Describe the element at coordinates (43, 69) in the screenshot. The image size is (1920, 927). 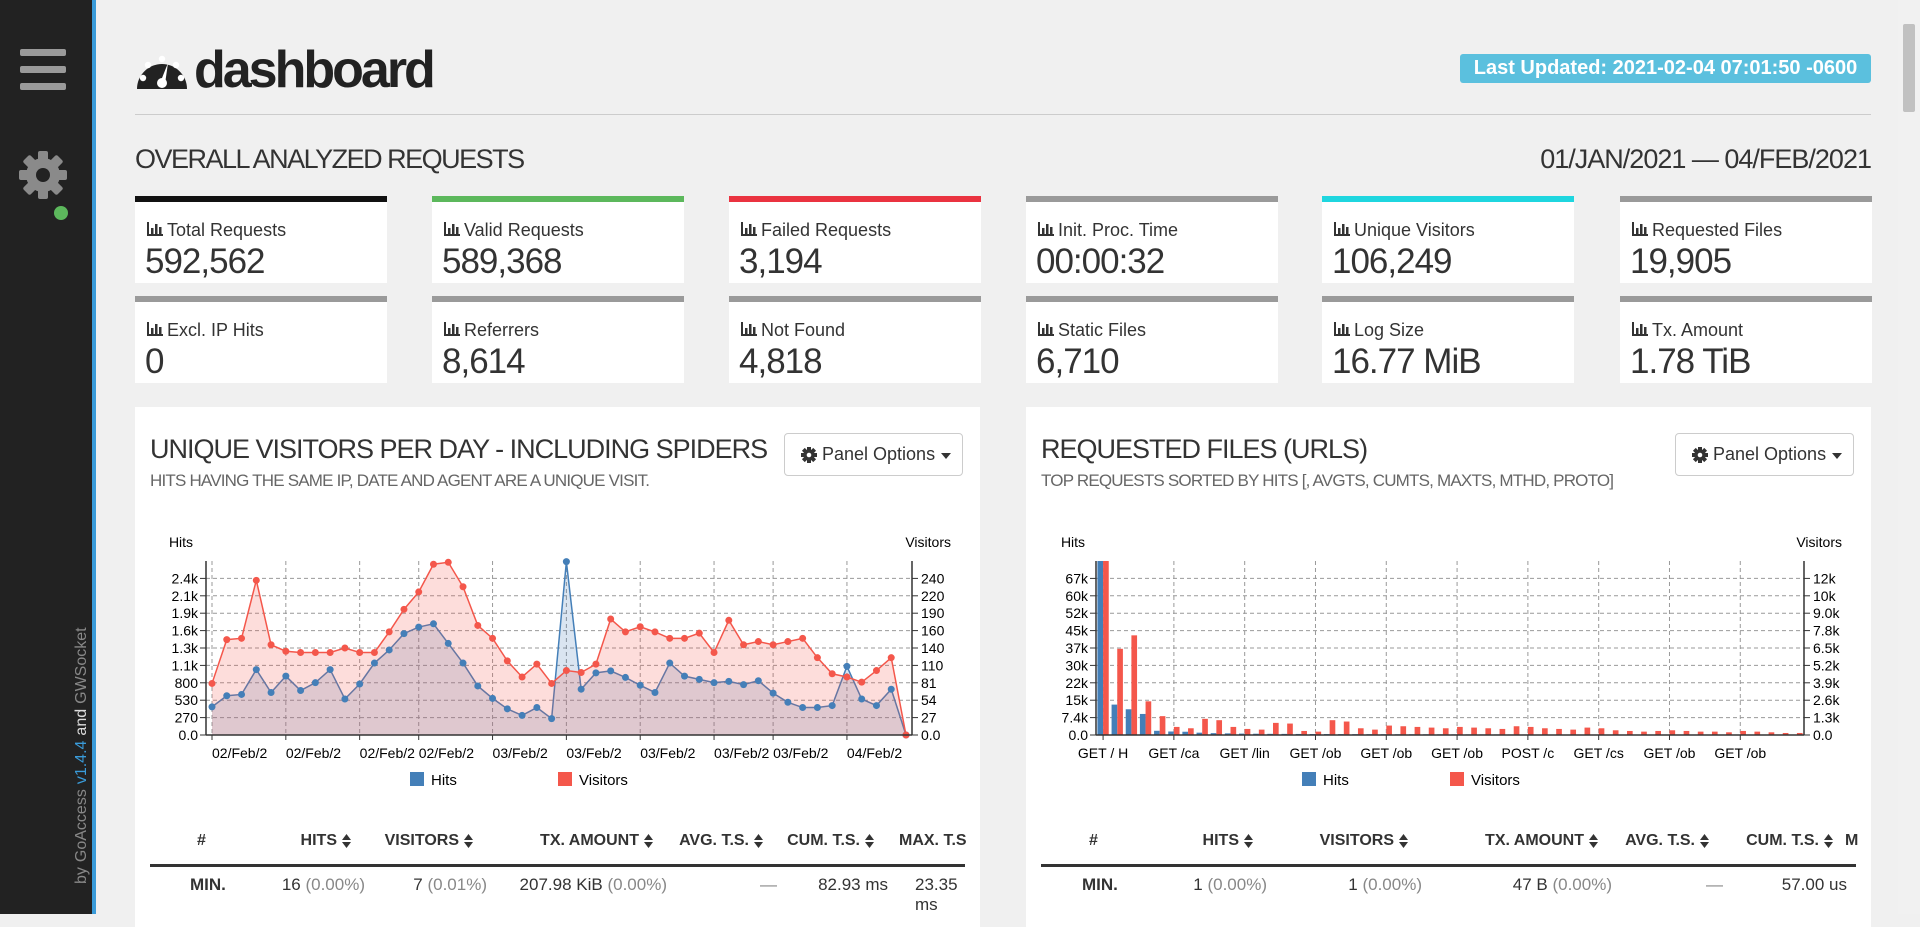
I see `menu-button` at that location.